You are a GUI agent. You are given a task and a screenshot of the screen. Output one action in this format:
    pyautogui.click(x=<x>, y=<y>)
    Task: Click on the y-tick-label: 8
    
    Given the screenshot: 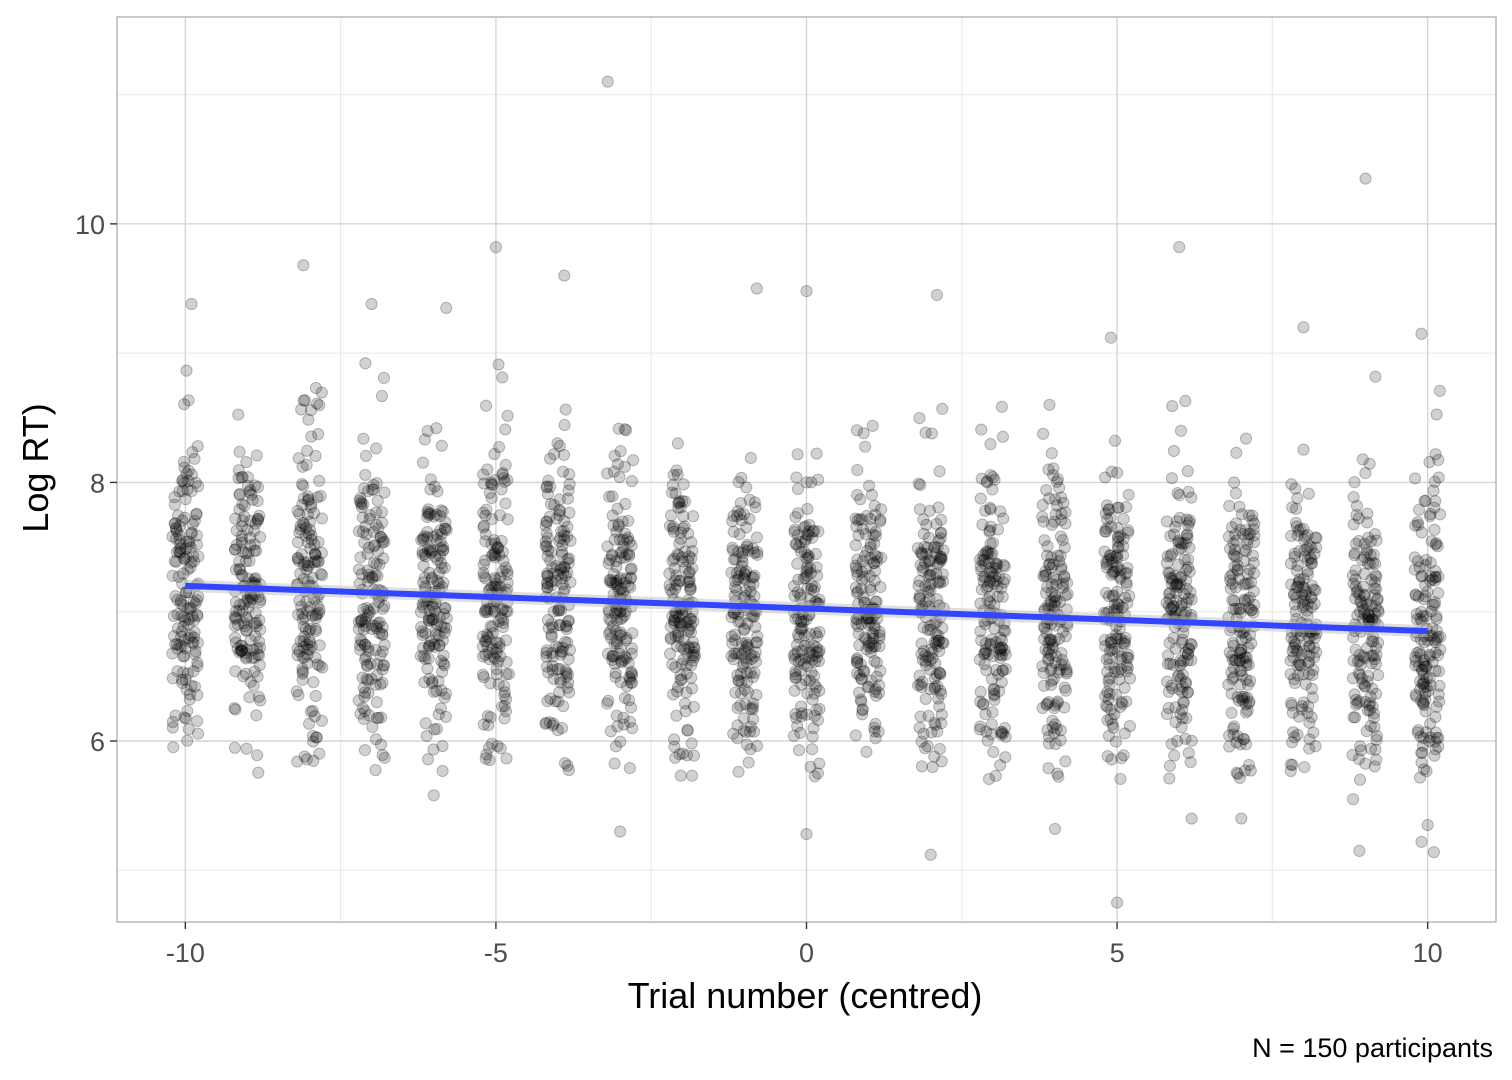 What is the action you would take?
    pyautogui.click(x=97, y=483)
    